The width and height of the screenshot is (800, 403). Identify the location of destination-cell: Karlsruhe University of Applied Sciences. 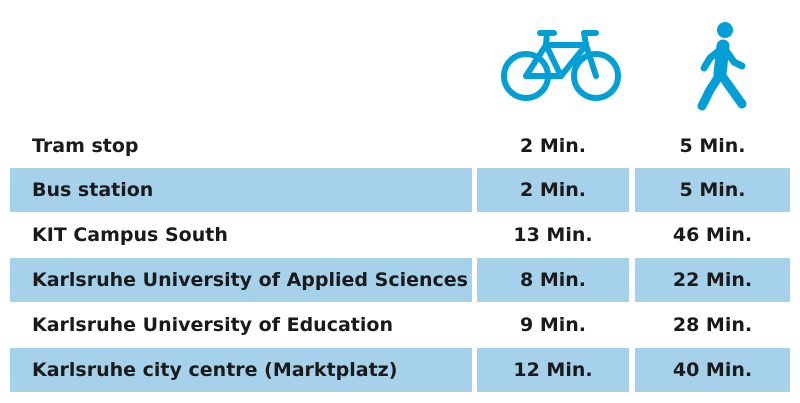
(241, 280).